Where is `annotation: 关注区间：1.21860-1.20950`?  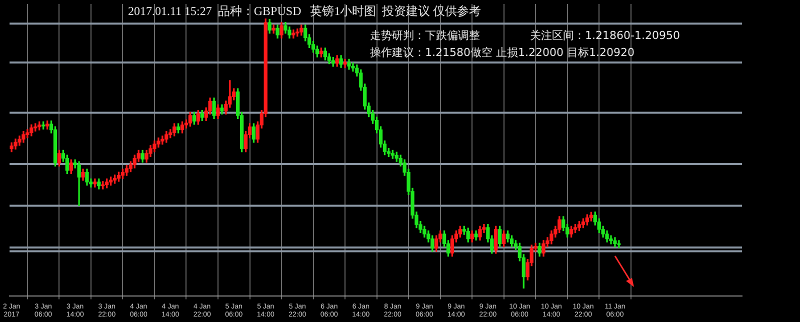 annotation: 关注区间：1.21860-1.20950 is located at coordinates (605, 35).